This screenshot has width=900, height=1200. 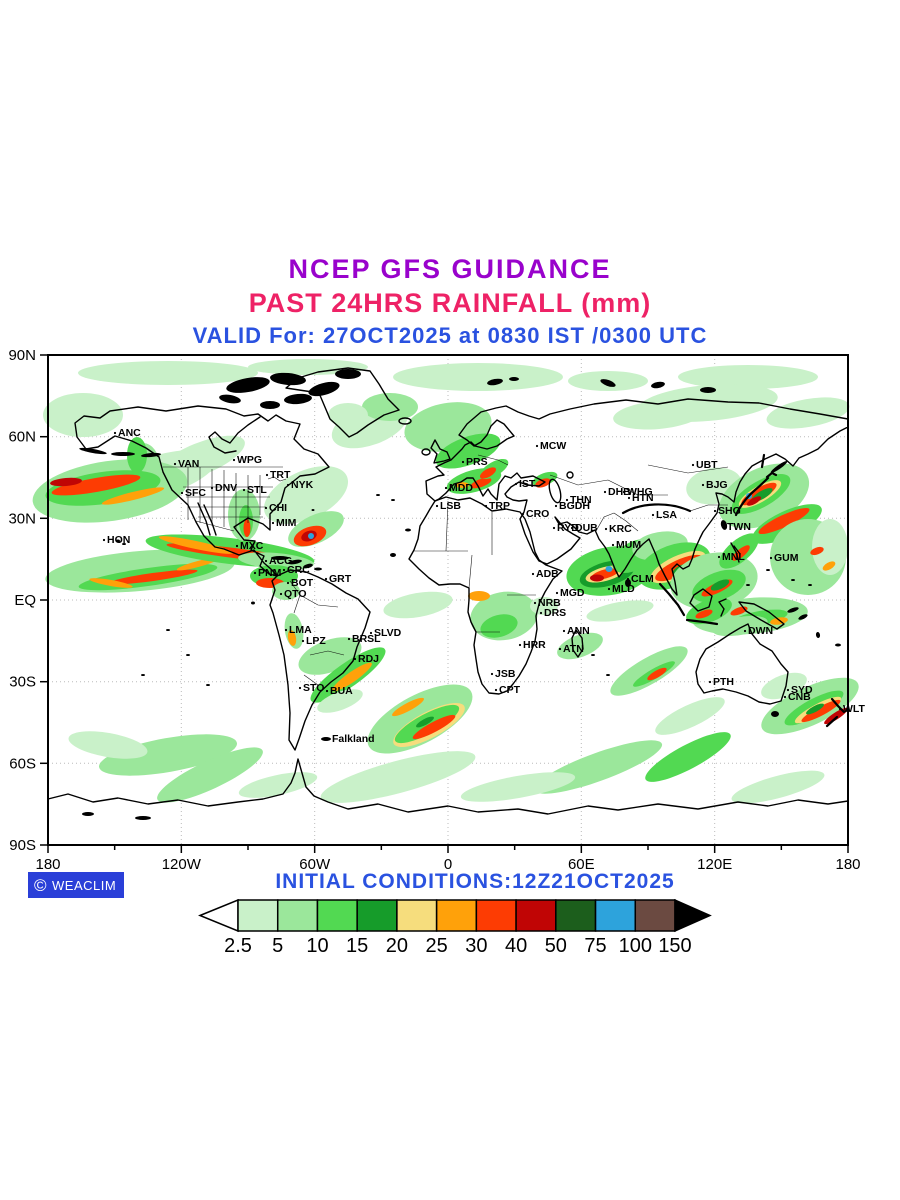 I want to click on coastline-antarctica, so click(x=448, y=786).